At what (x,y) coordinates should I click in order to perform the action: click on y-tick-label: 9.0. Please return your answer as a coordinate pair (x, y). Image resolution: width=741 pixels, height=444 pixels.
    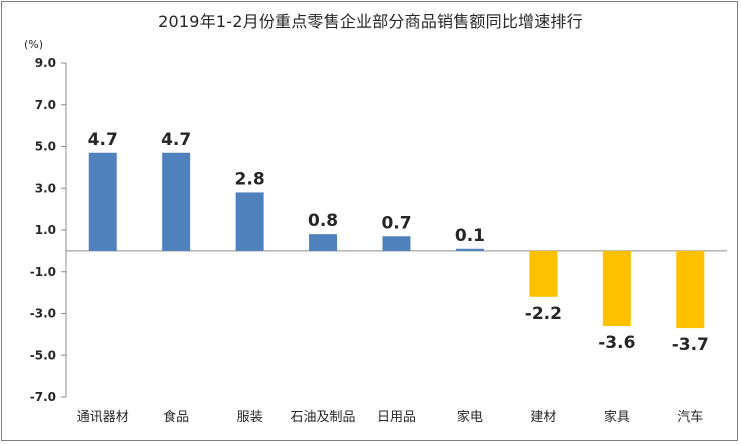
    Looking at the image, I should click on (45, 63).